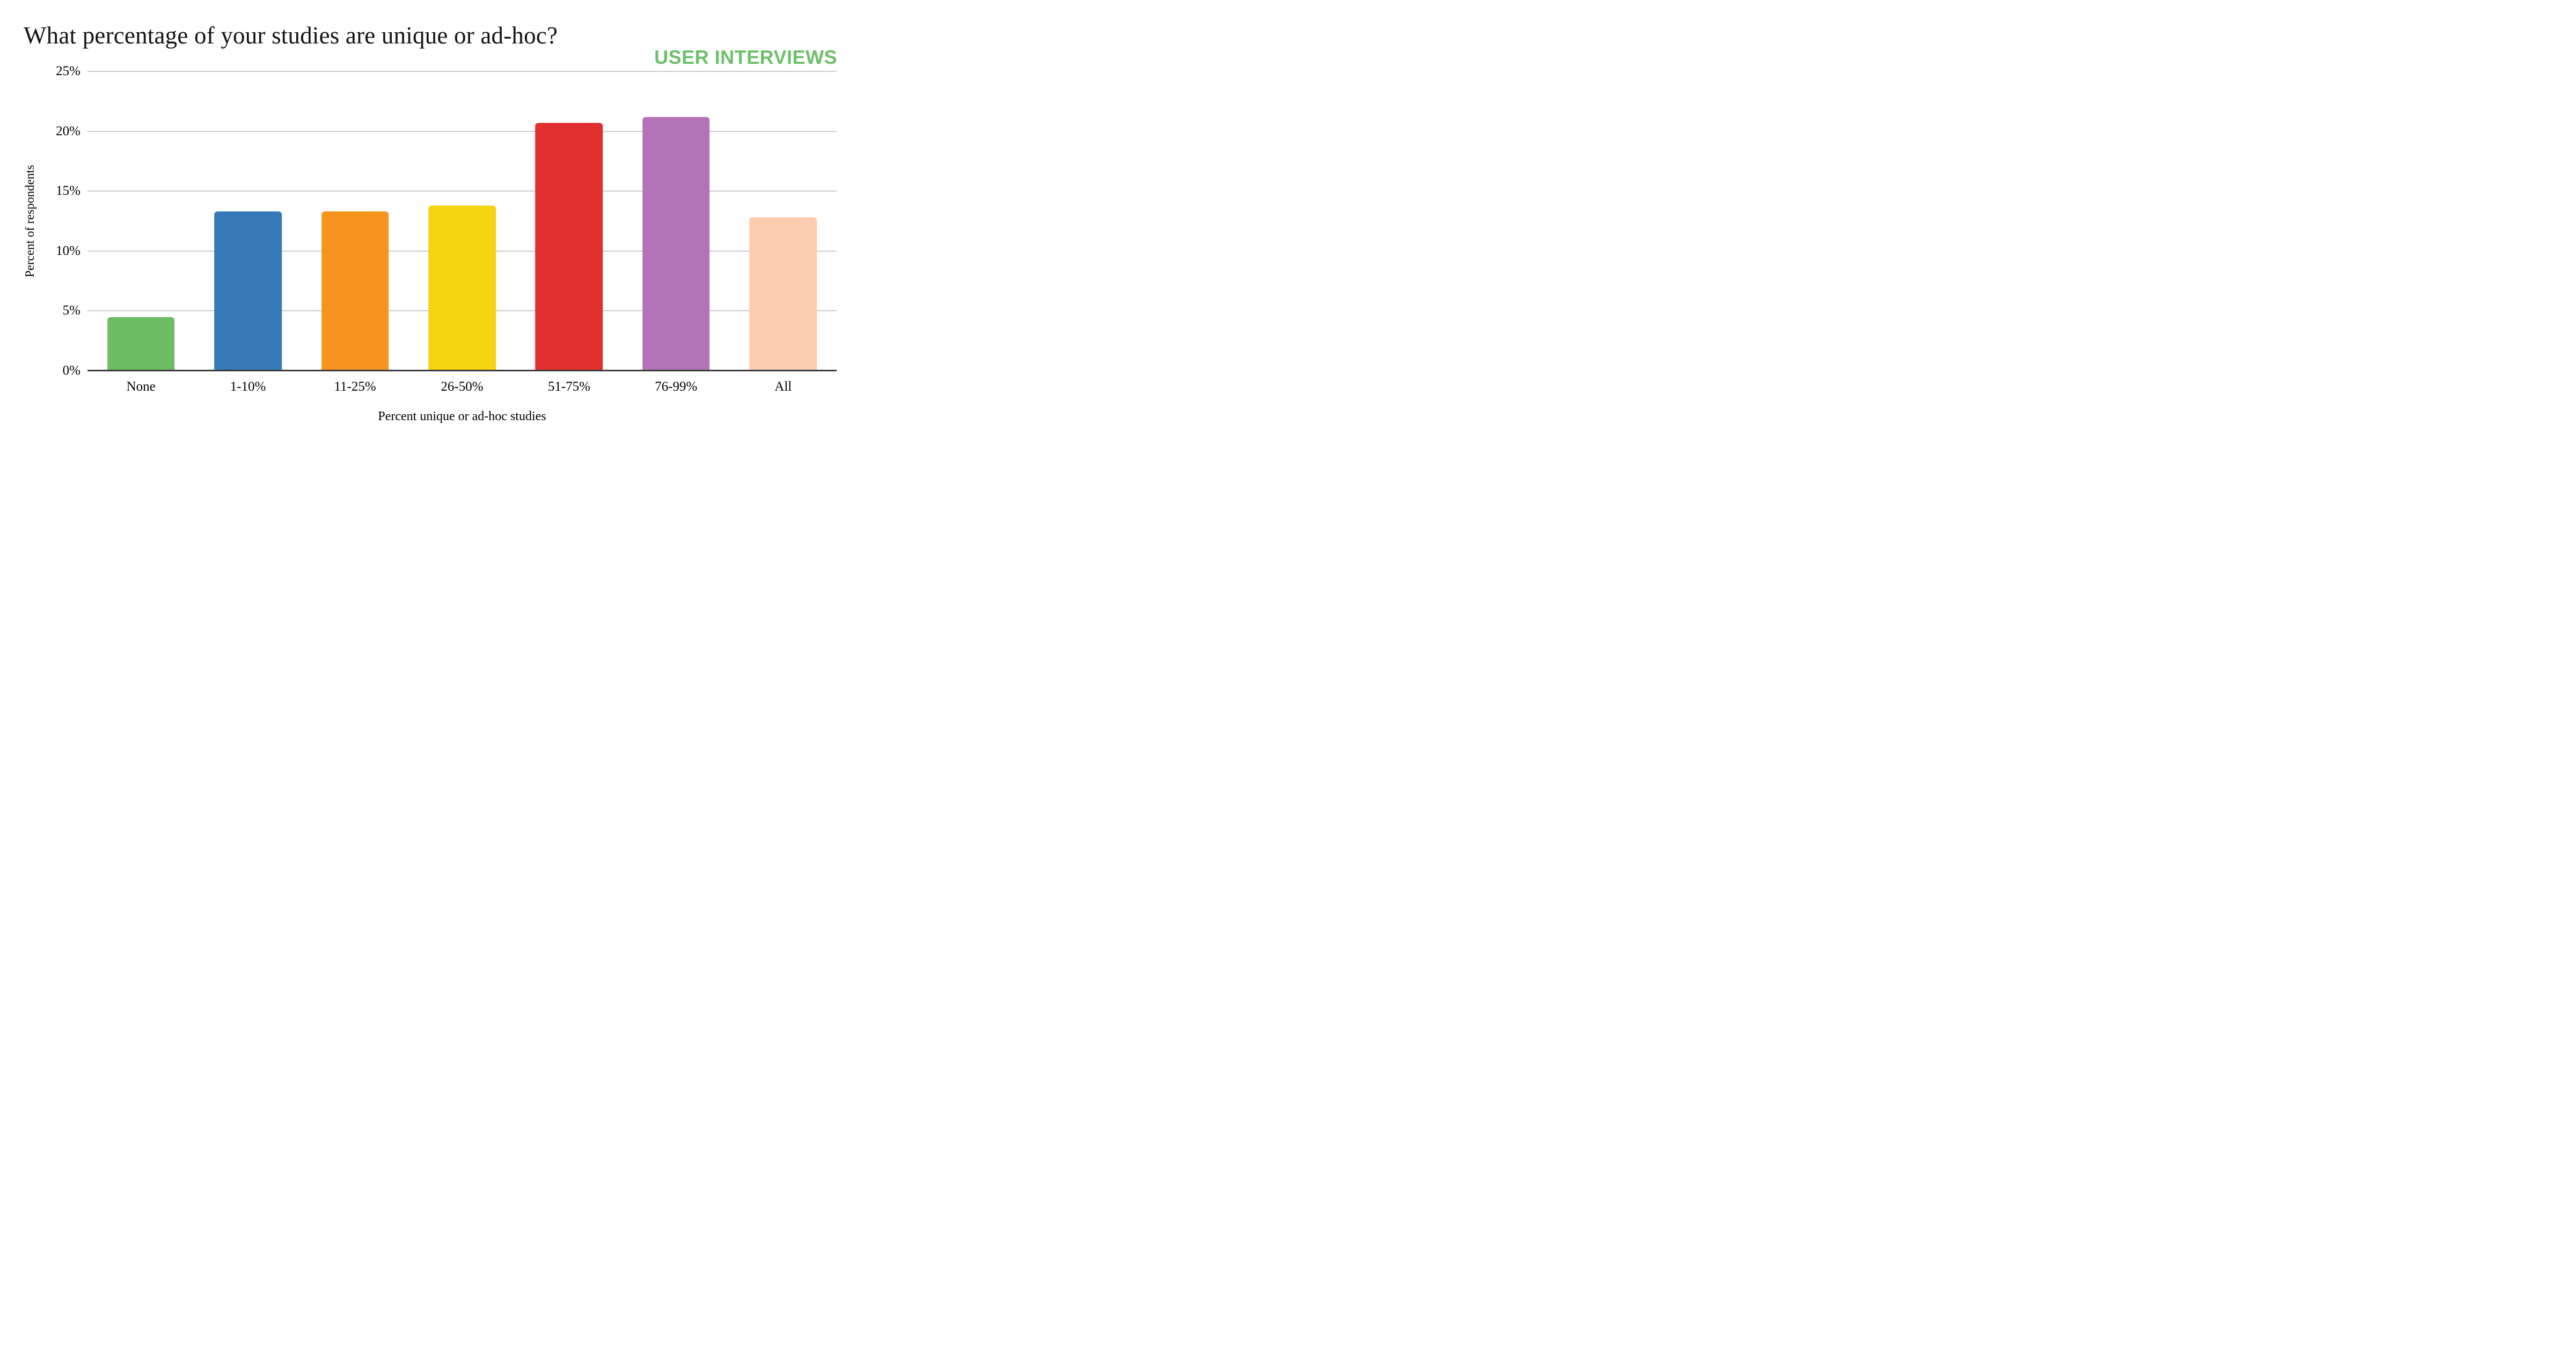 The width and height of the screenshot is (2576, 1348). Describe the element at coordinates (141, 386) in the screenshot. I see `x-tick-label-none: None` at that location.